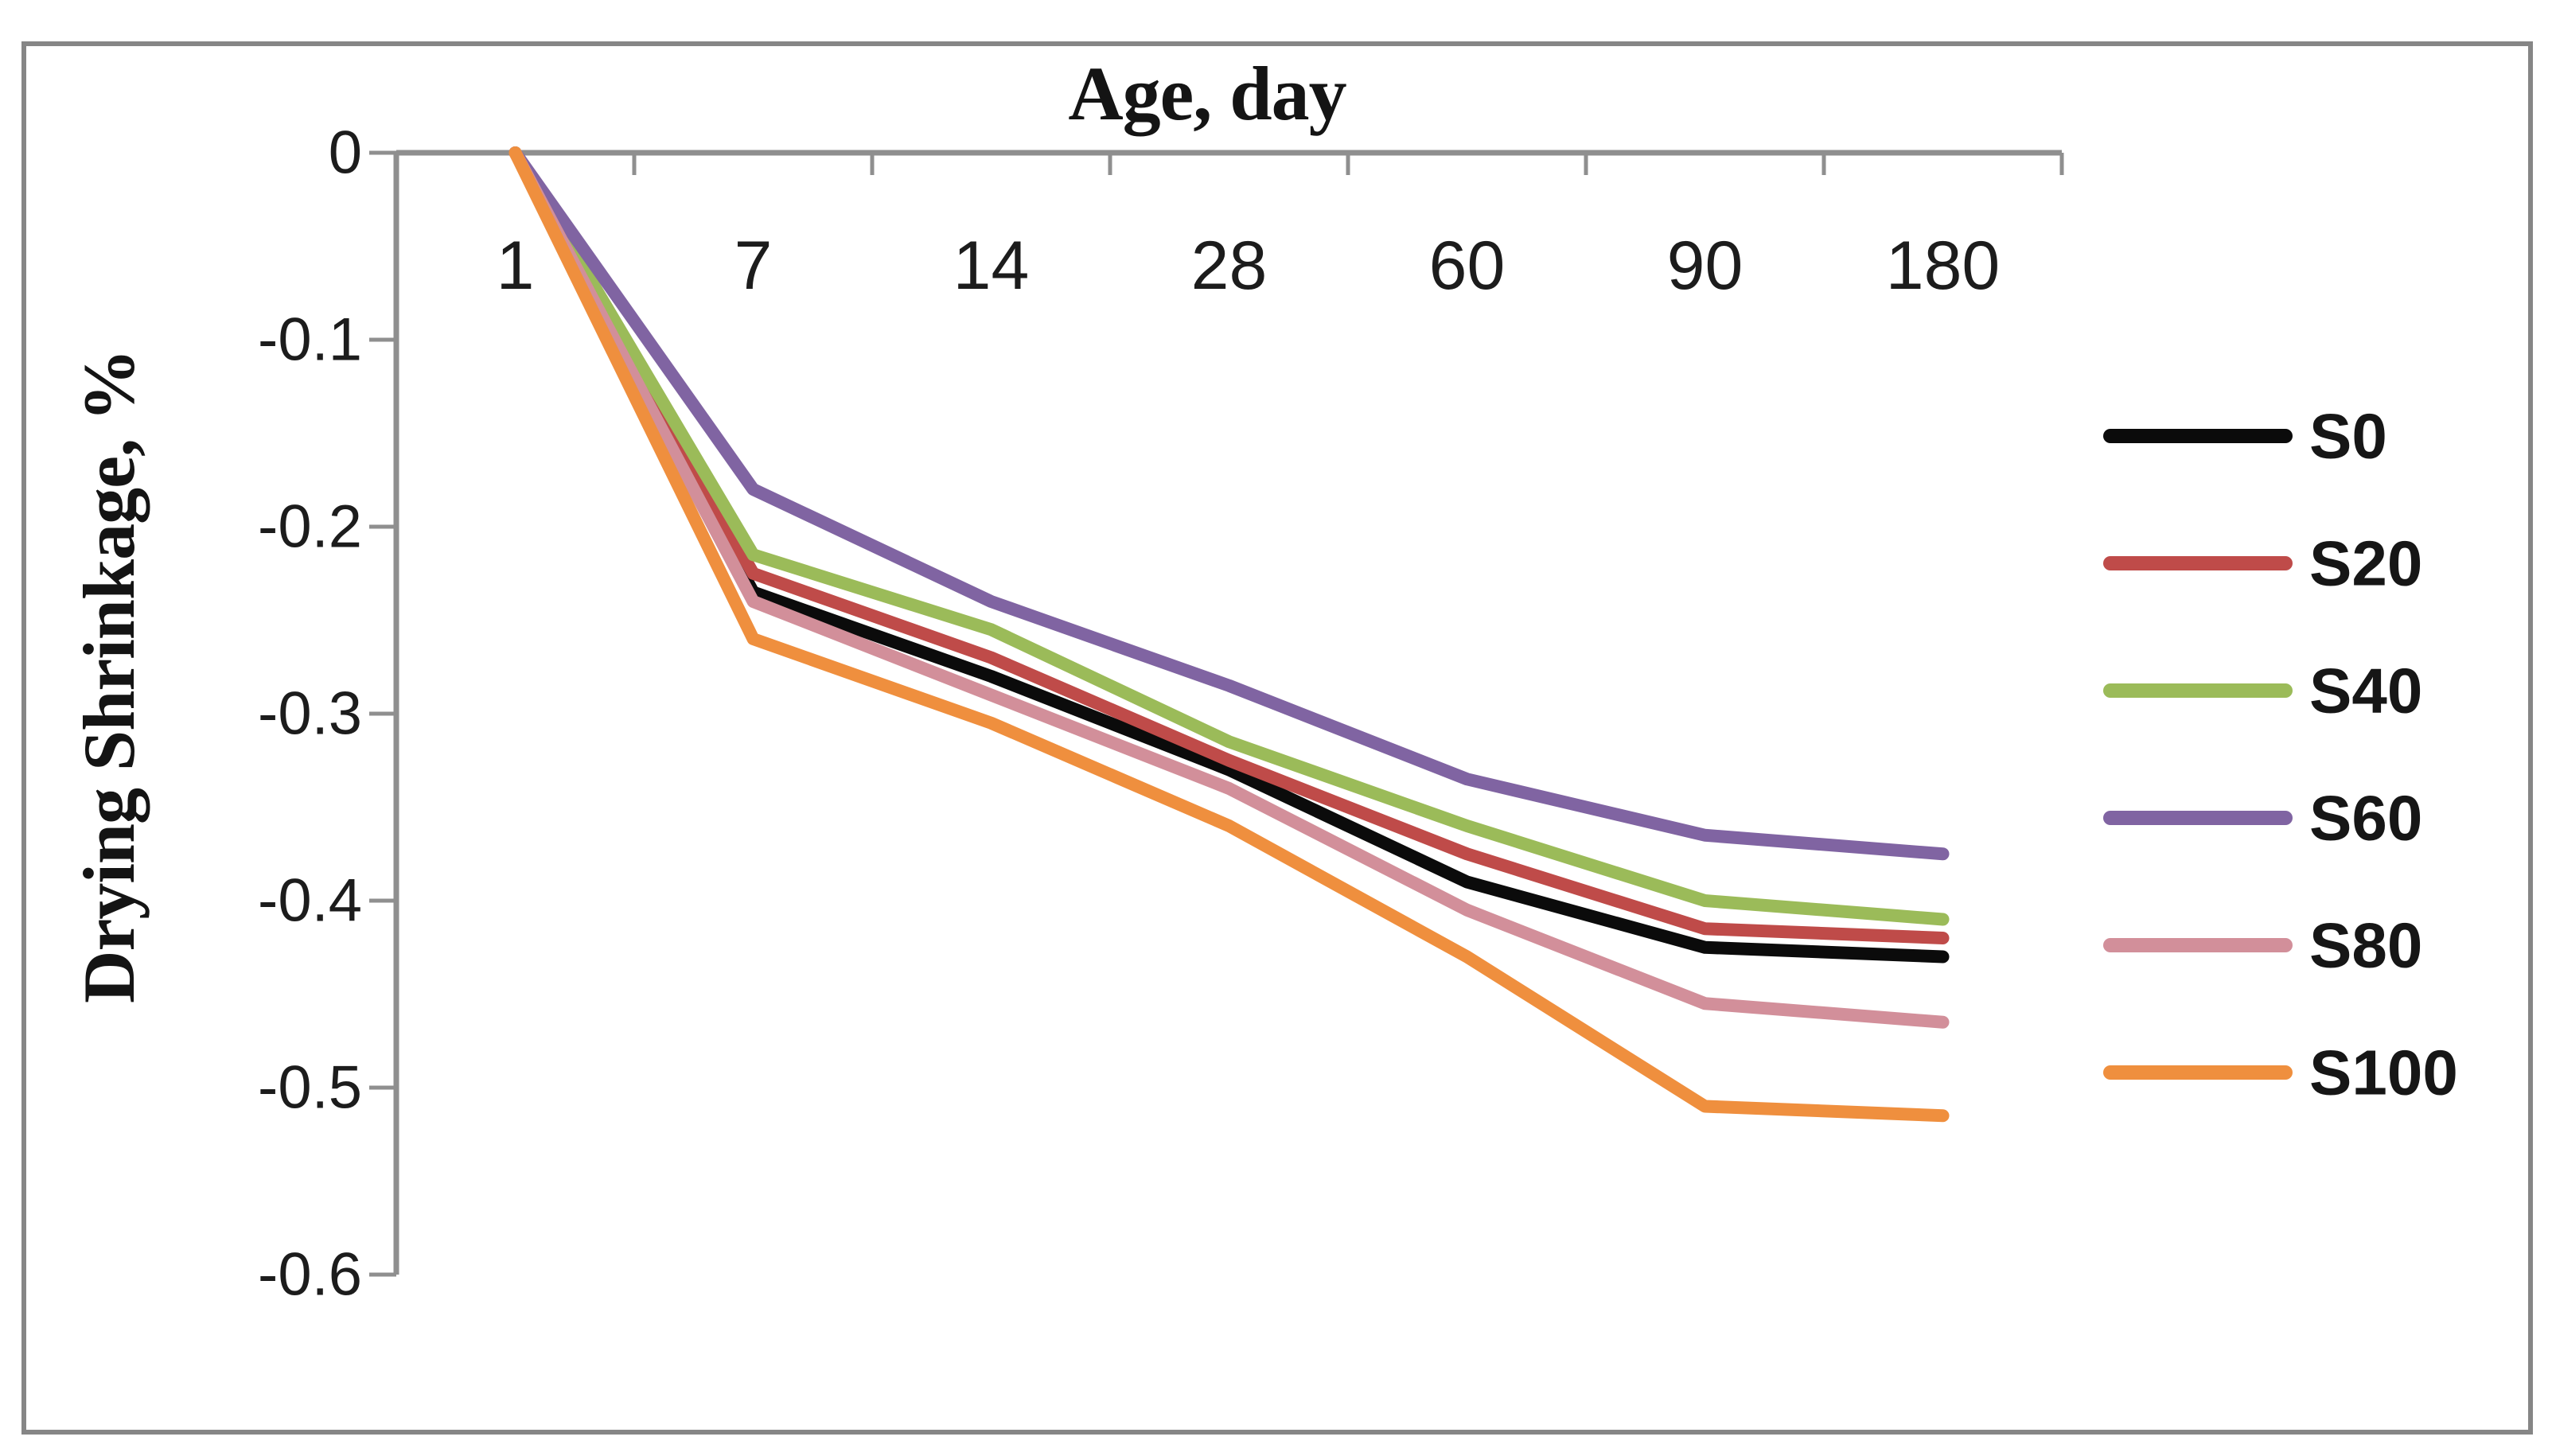  I want to click on legend: S0 S20 S40 S60 S80 S100, so click(2280, 754).